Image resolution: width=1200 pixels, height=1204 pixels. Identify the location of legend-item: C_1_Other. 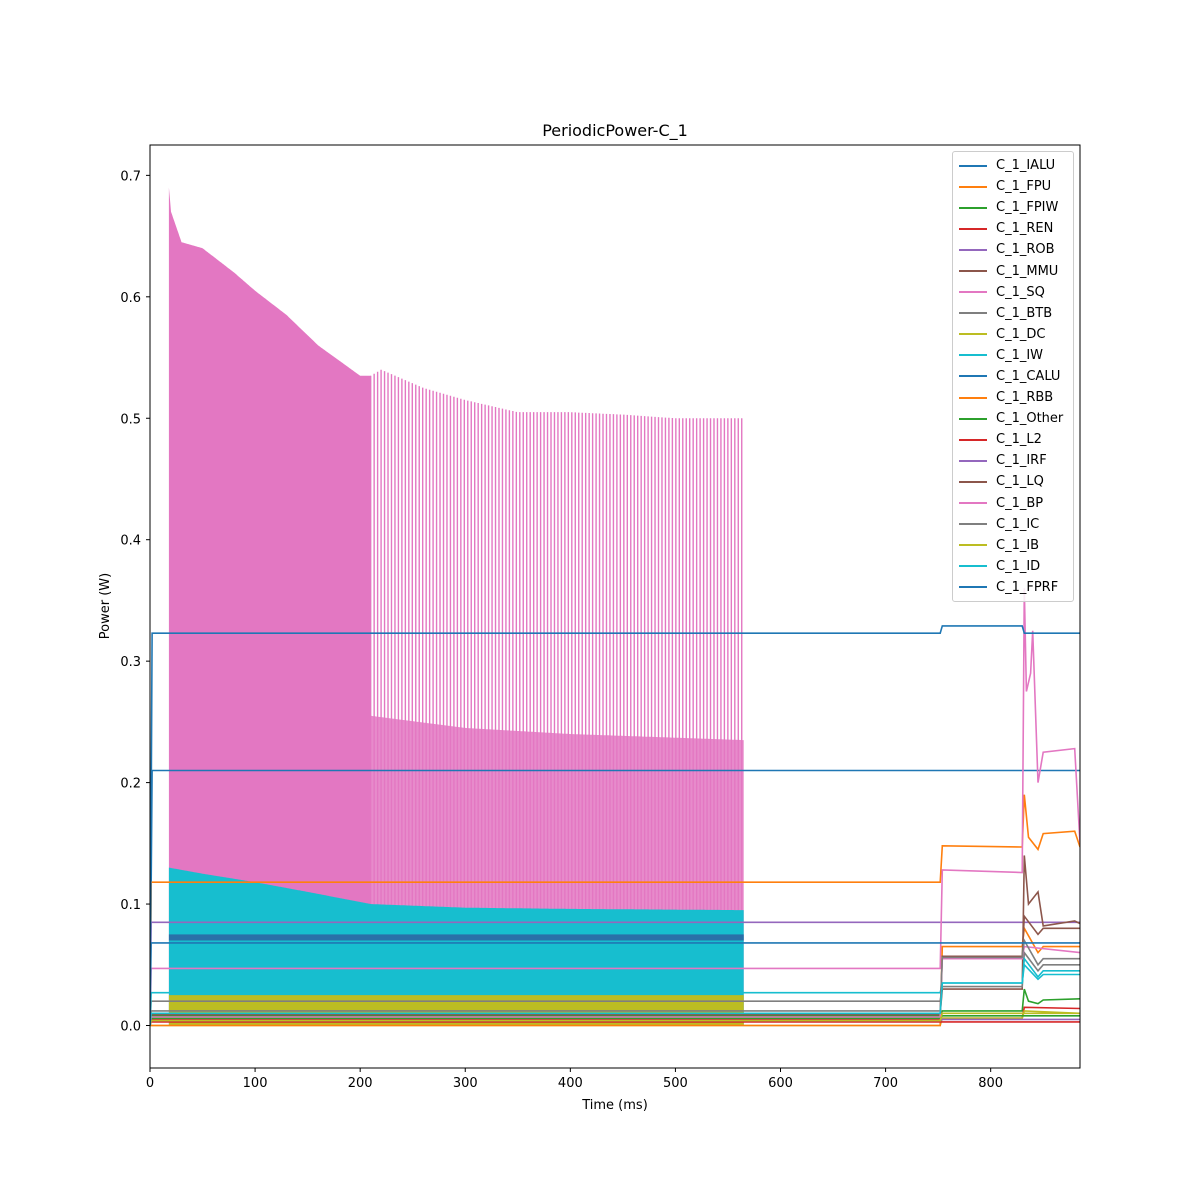
(1013, 418).